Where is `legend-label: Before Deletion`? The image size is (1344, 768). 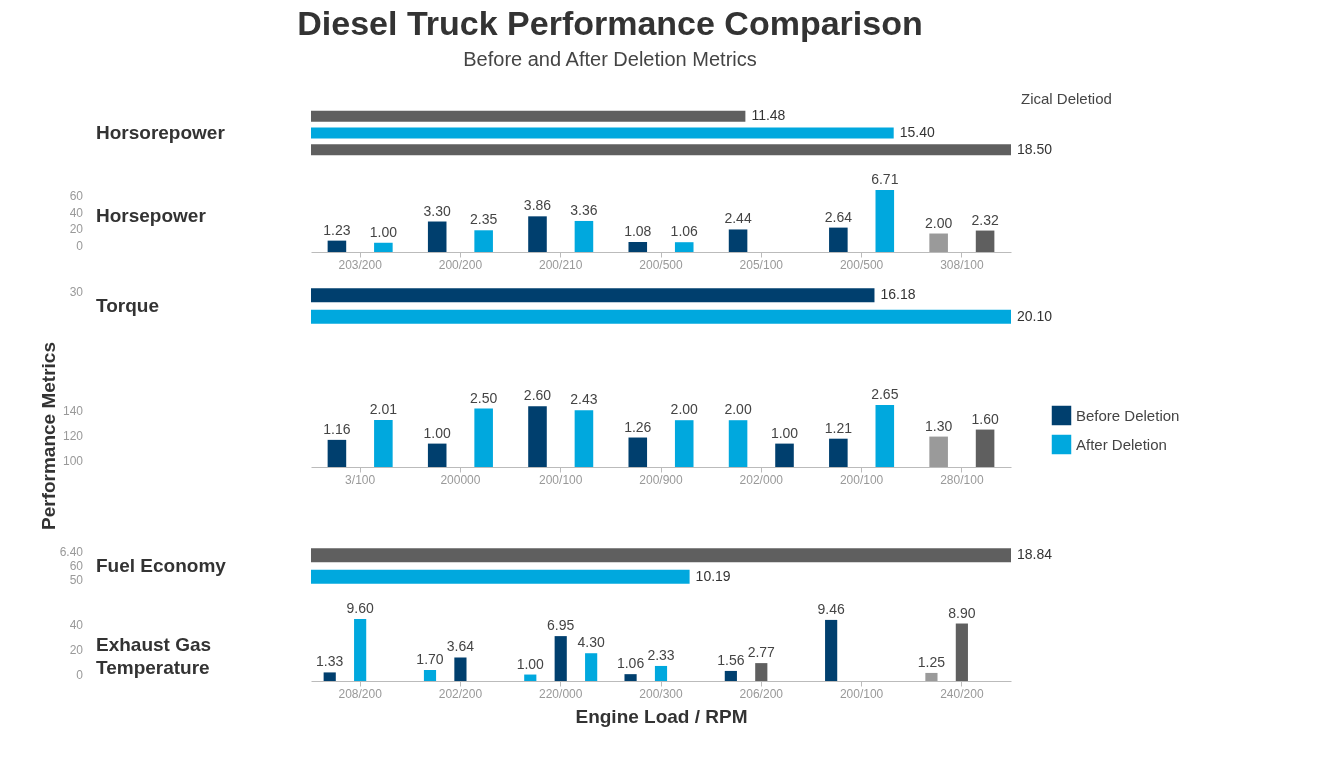 legend-label: Before Deletion is located at coordinates (1128, 415).